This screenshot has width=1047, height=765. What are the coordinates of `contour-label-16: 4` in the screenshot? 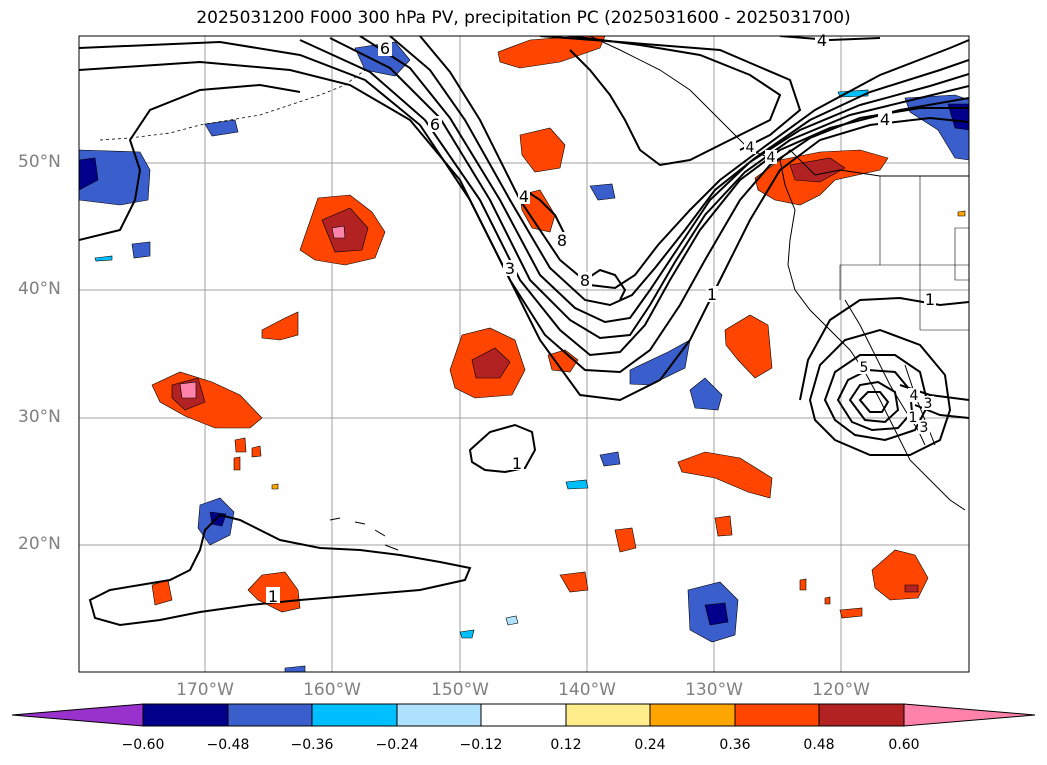 It's located at (914, 396).